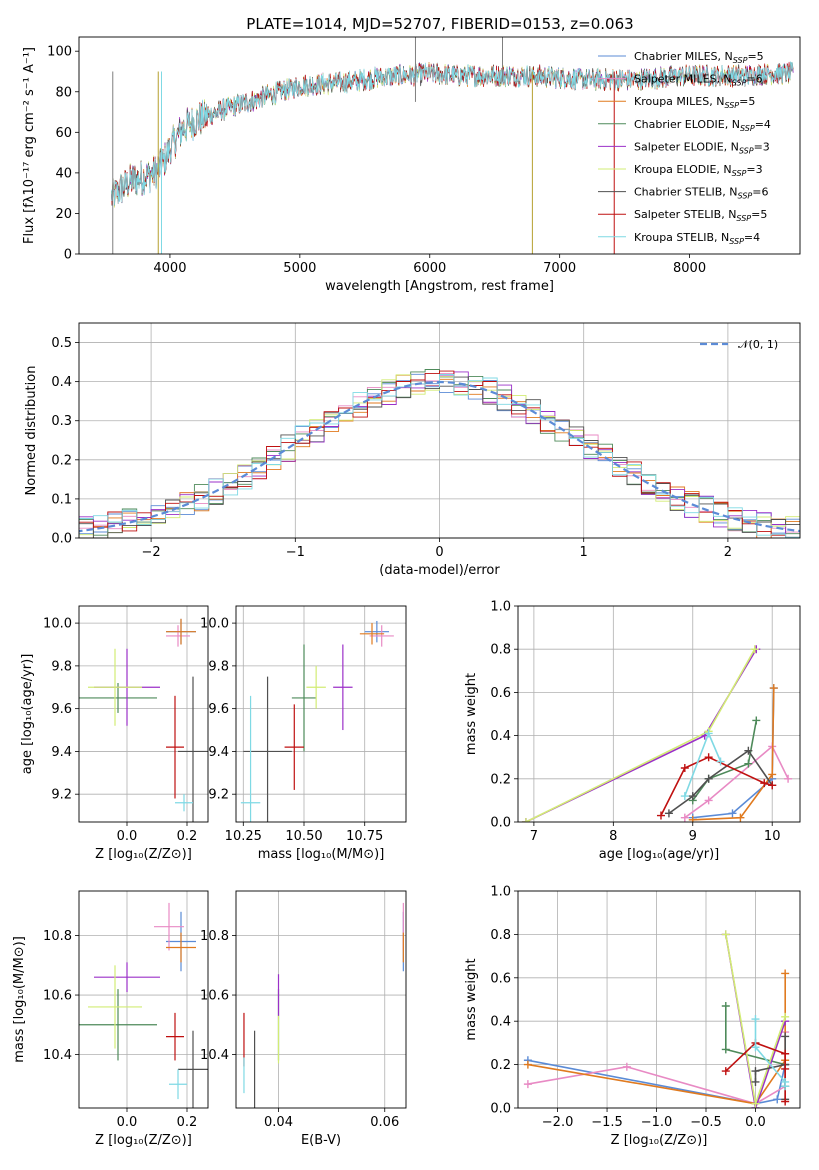  I want to click on x-tick-label: 9, so click(693, 836).